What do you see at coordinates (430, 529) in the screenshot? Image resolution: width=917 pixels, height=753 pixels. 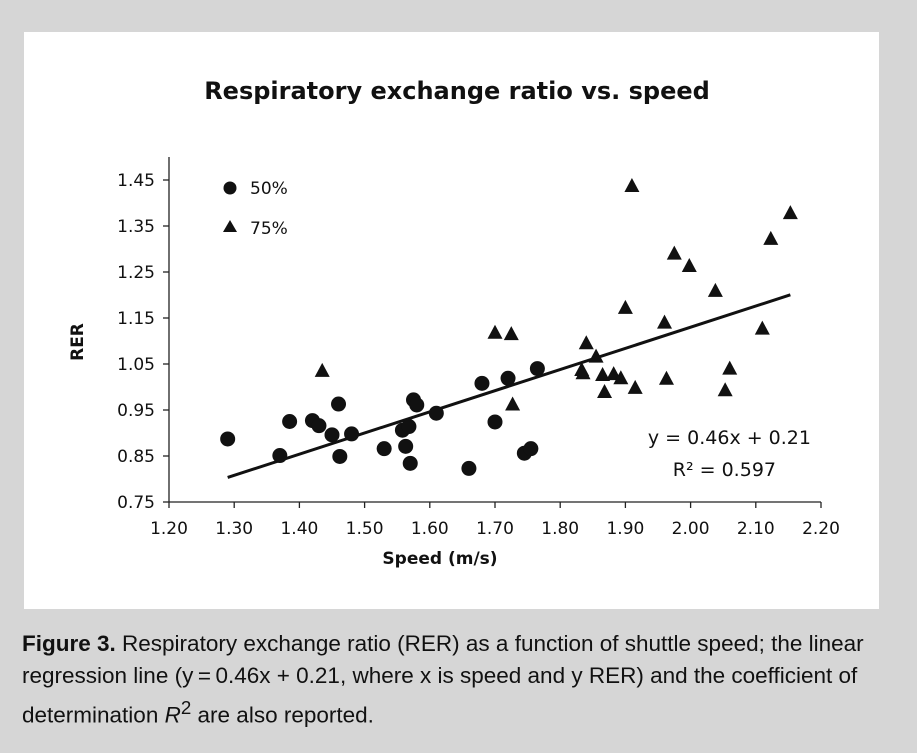 I see `x-tick-label: 1.60` at bounding box center [430, 529].